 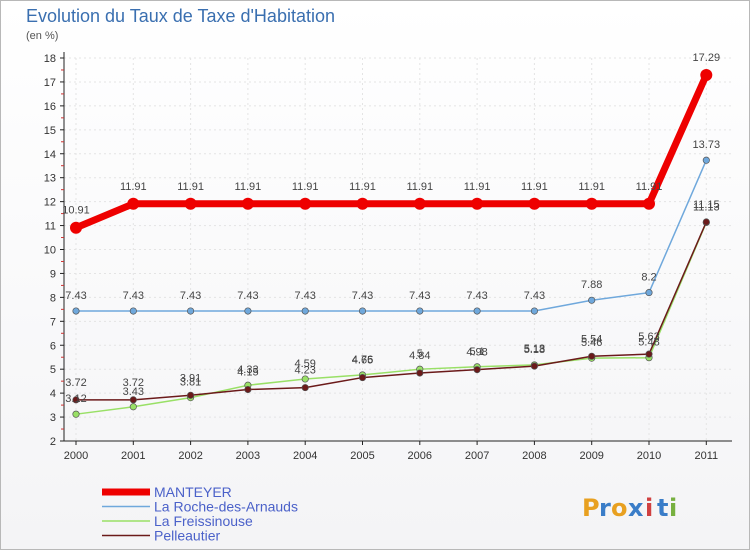 What do you see at coordinates (706, 205) in the screenshot?
I see `data-label: 11.15` at bounding box center [706, 205].